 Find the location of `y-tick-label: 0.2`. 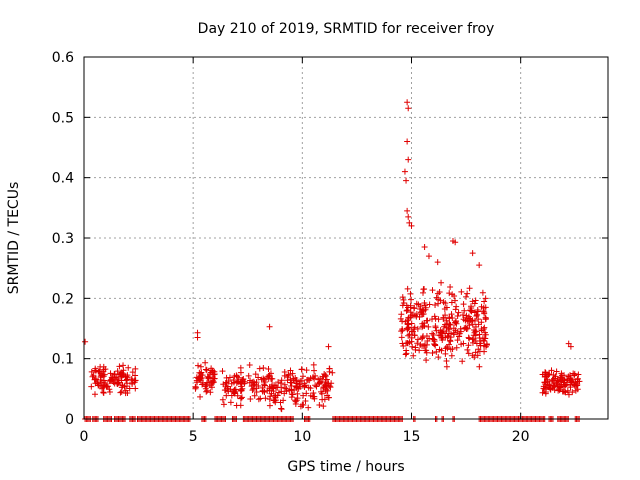

y-tick-label: 0.2 is located at coordinates (63, 299).